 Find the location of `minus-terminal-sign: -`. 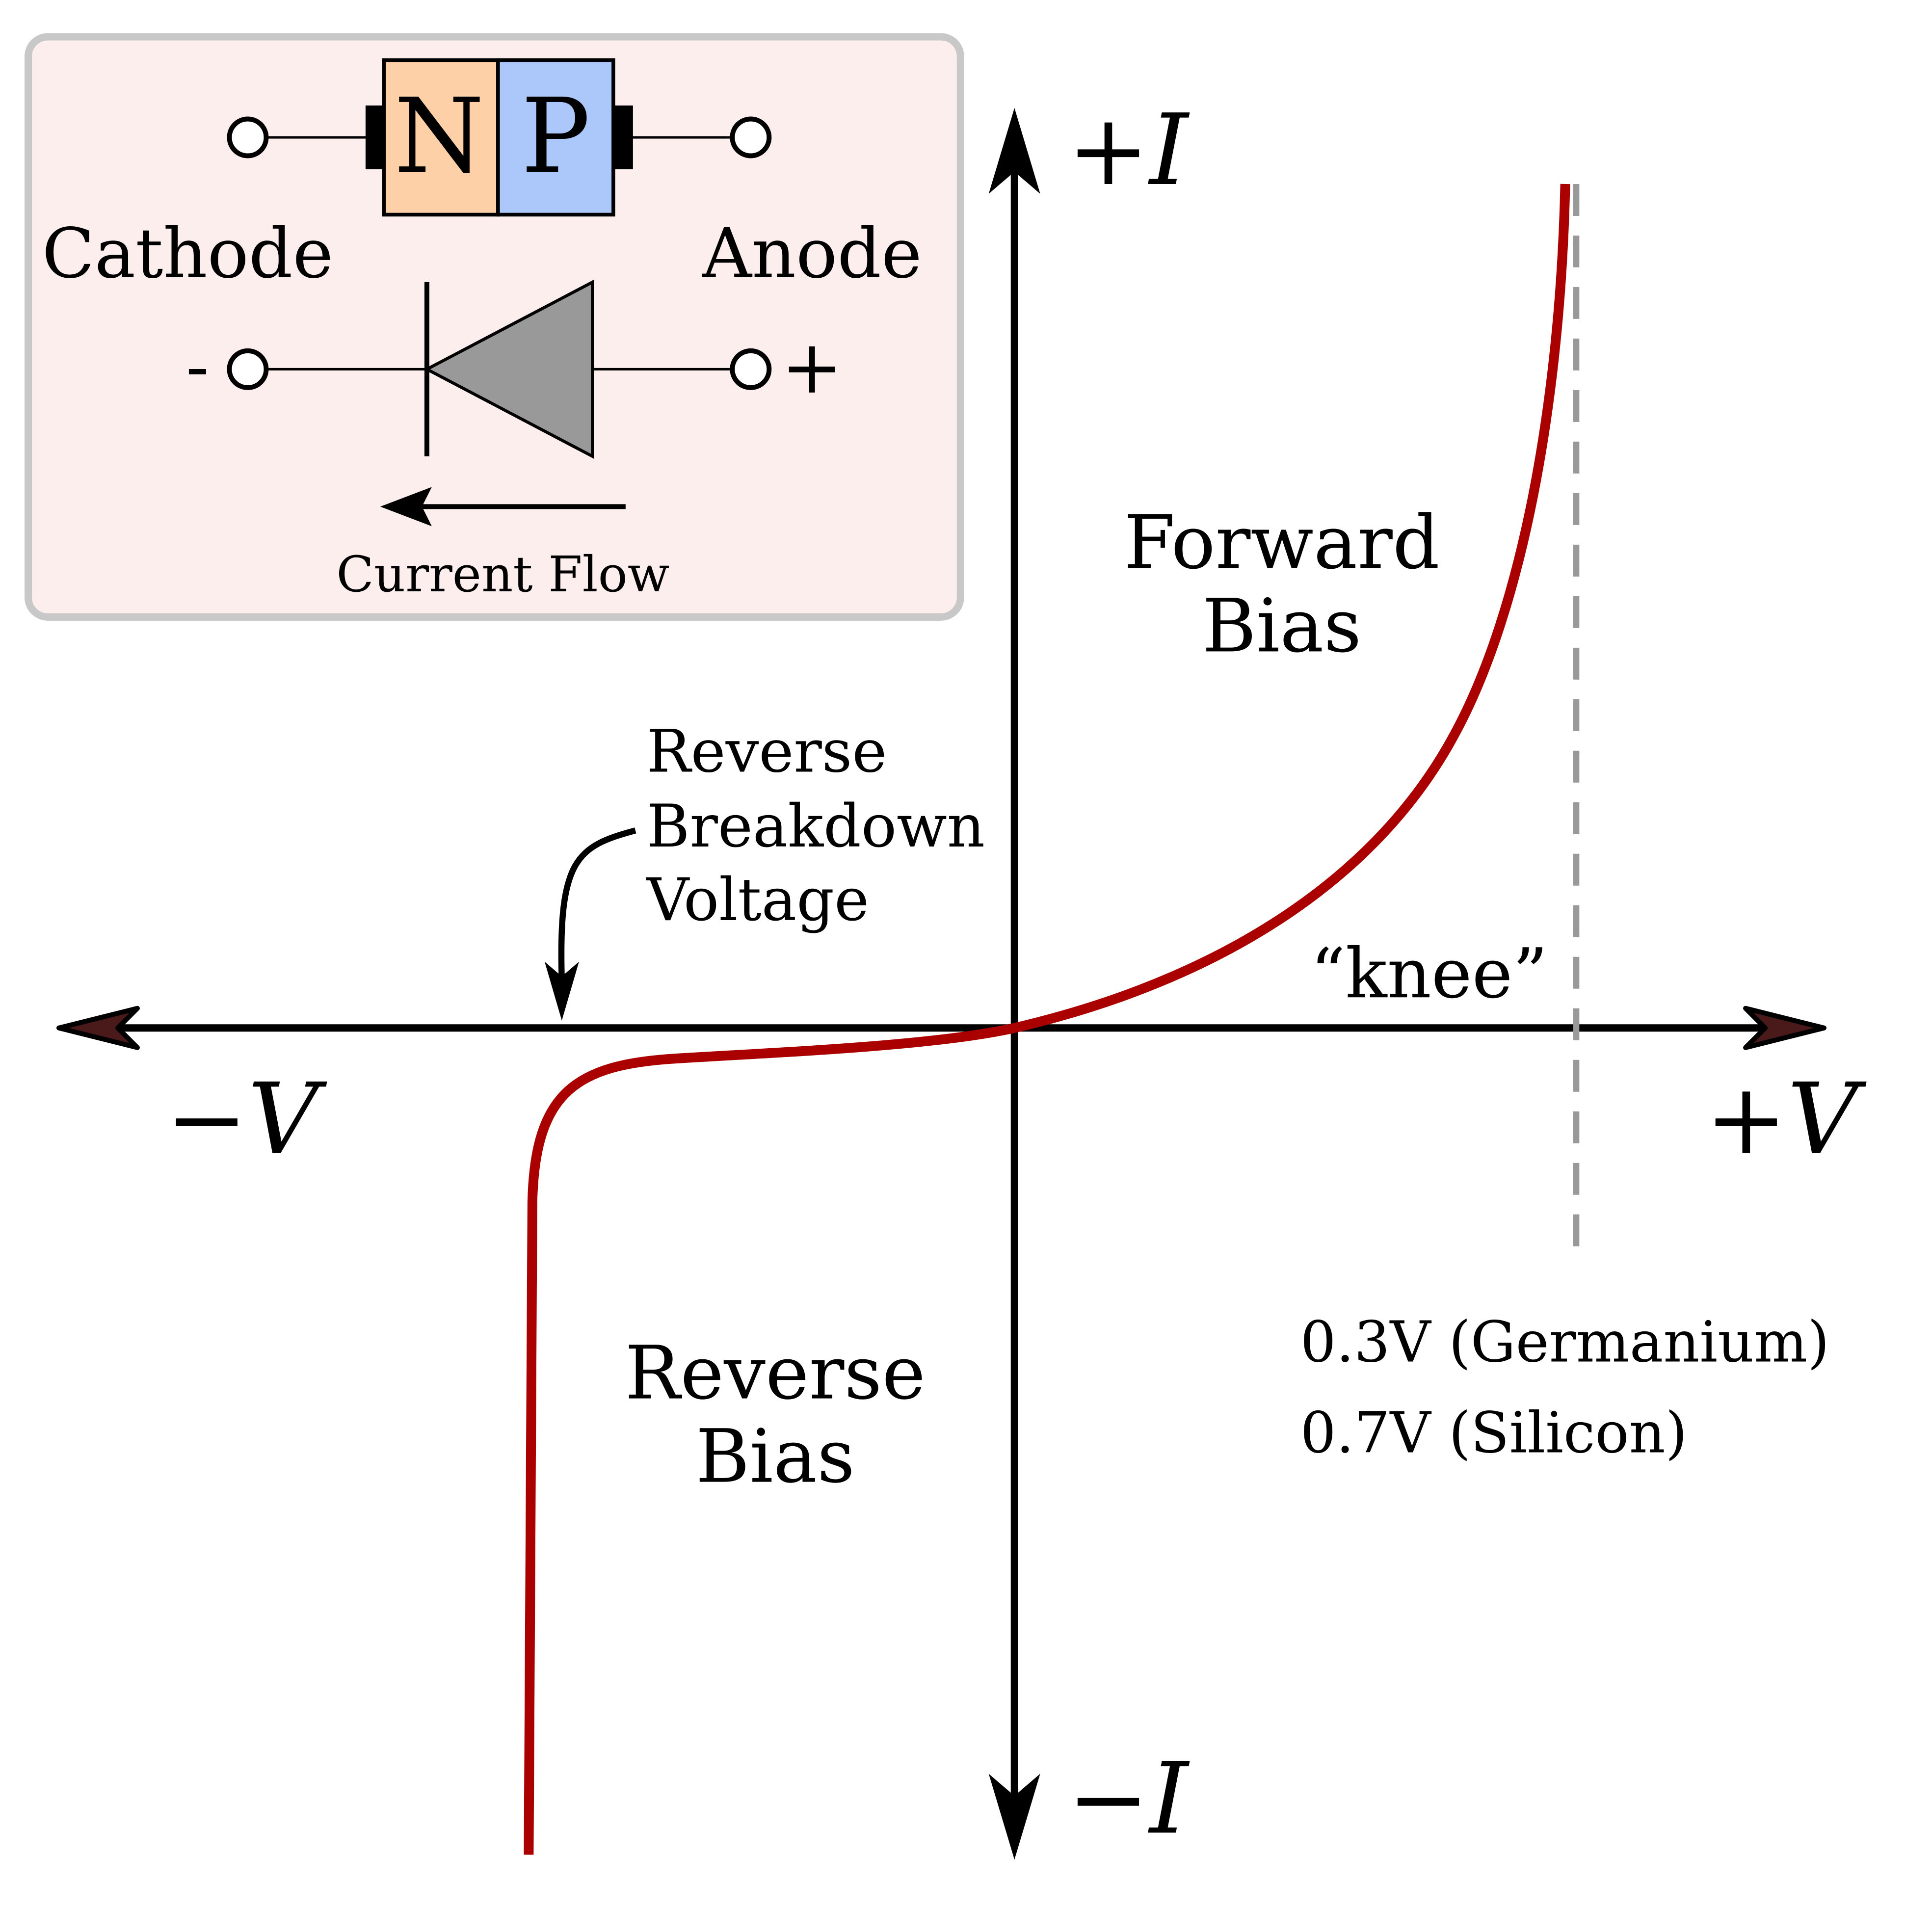

minus-terminal-sign: - is located at coordinates (197, 367).